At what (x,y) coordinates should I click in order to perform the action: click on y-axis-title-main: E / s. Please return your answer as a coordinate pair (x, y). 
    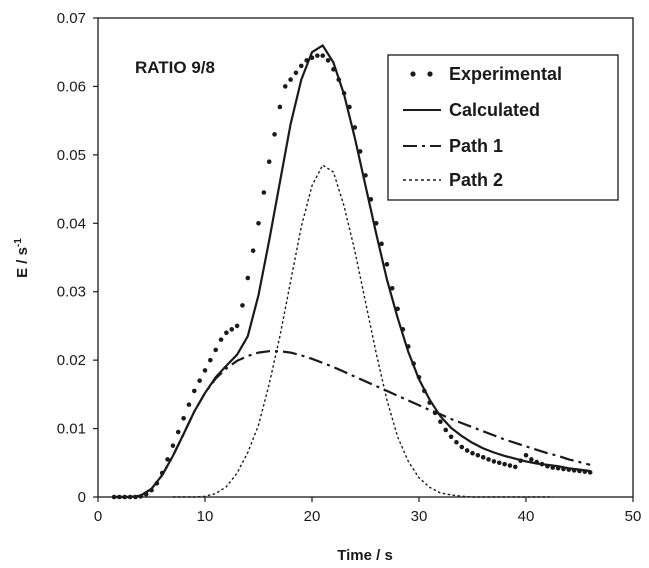
    Looking at the image, I should click on (22, 262).